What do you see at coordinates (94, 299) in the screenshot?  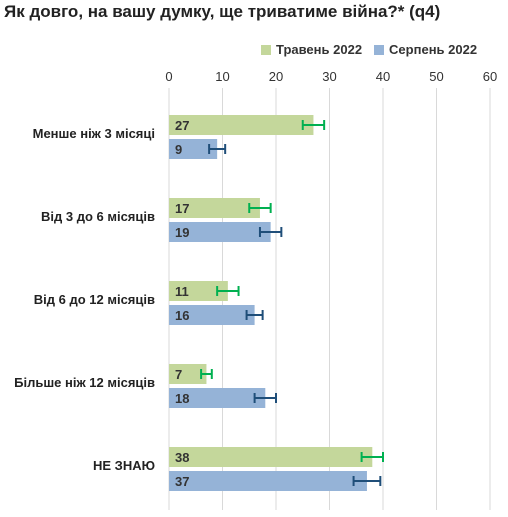 I see `category-label: Від 6 до 12 місяців` at bounding box center [94, 299].